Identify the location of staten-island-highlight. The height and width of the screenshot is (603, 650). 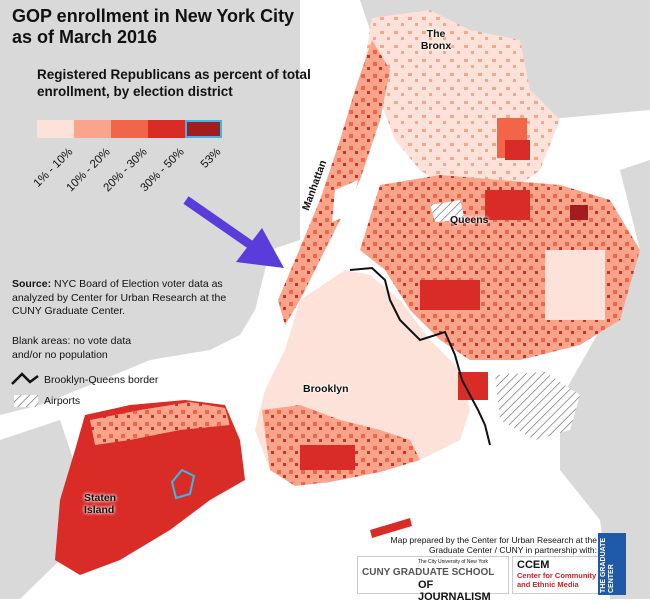
(183, 484).